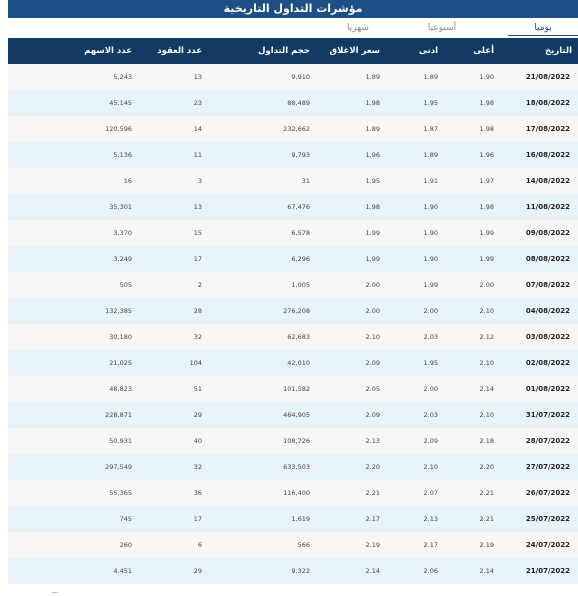  I want to click on cell-high: 1.96, so click(486, 155).